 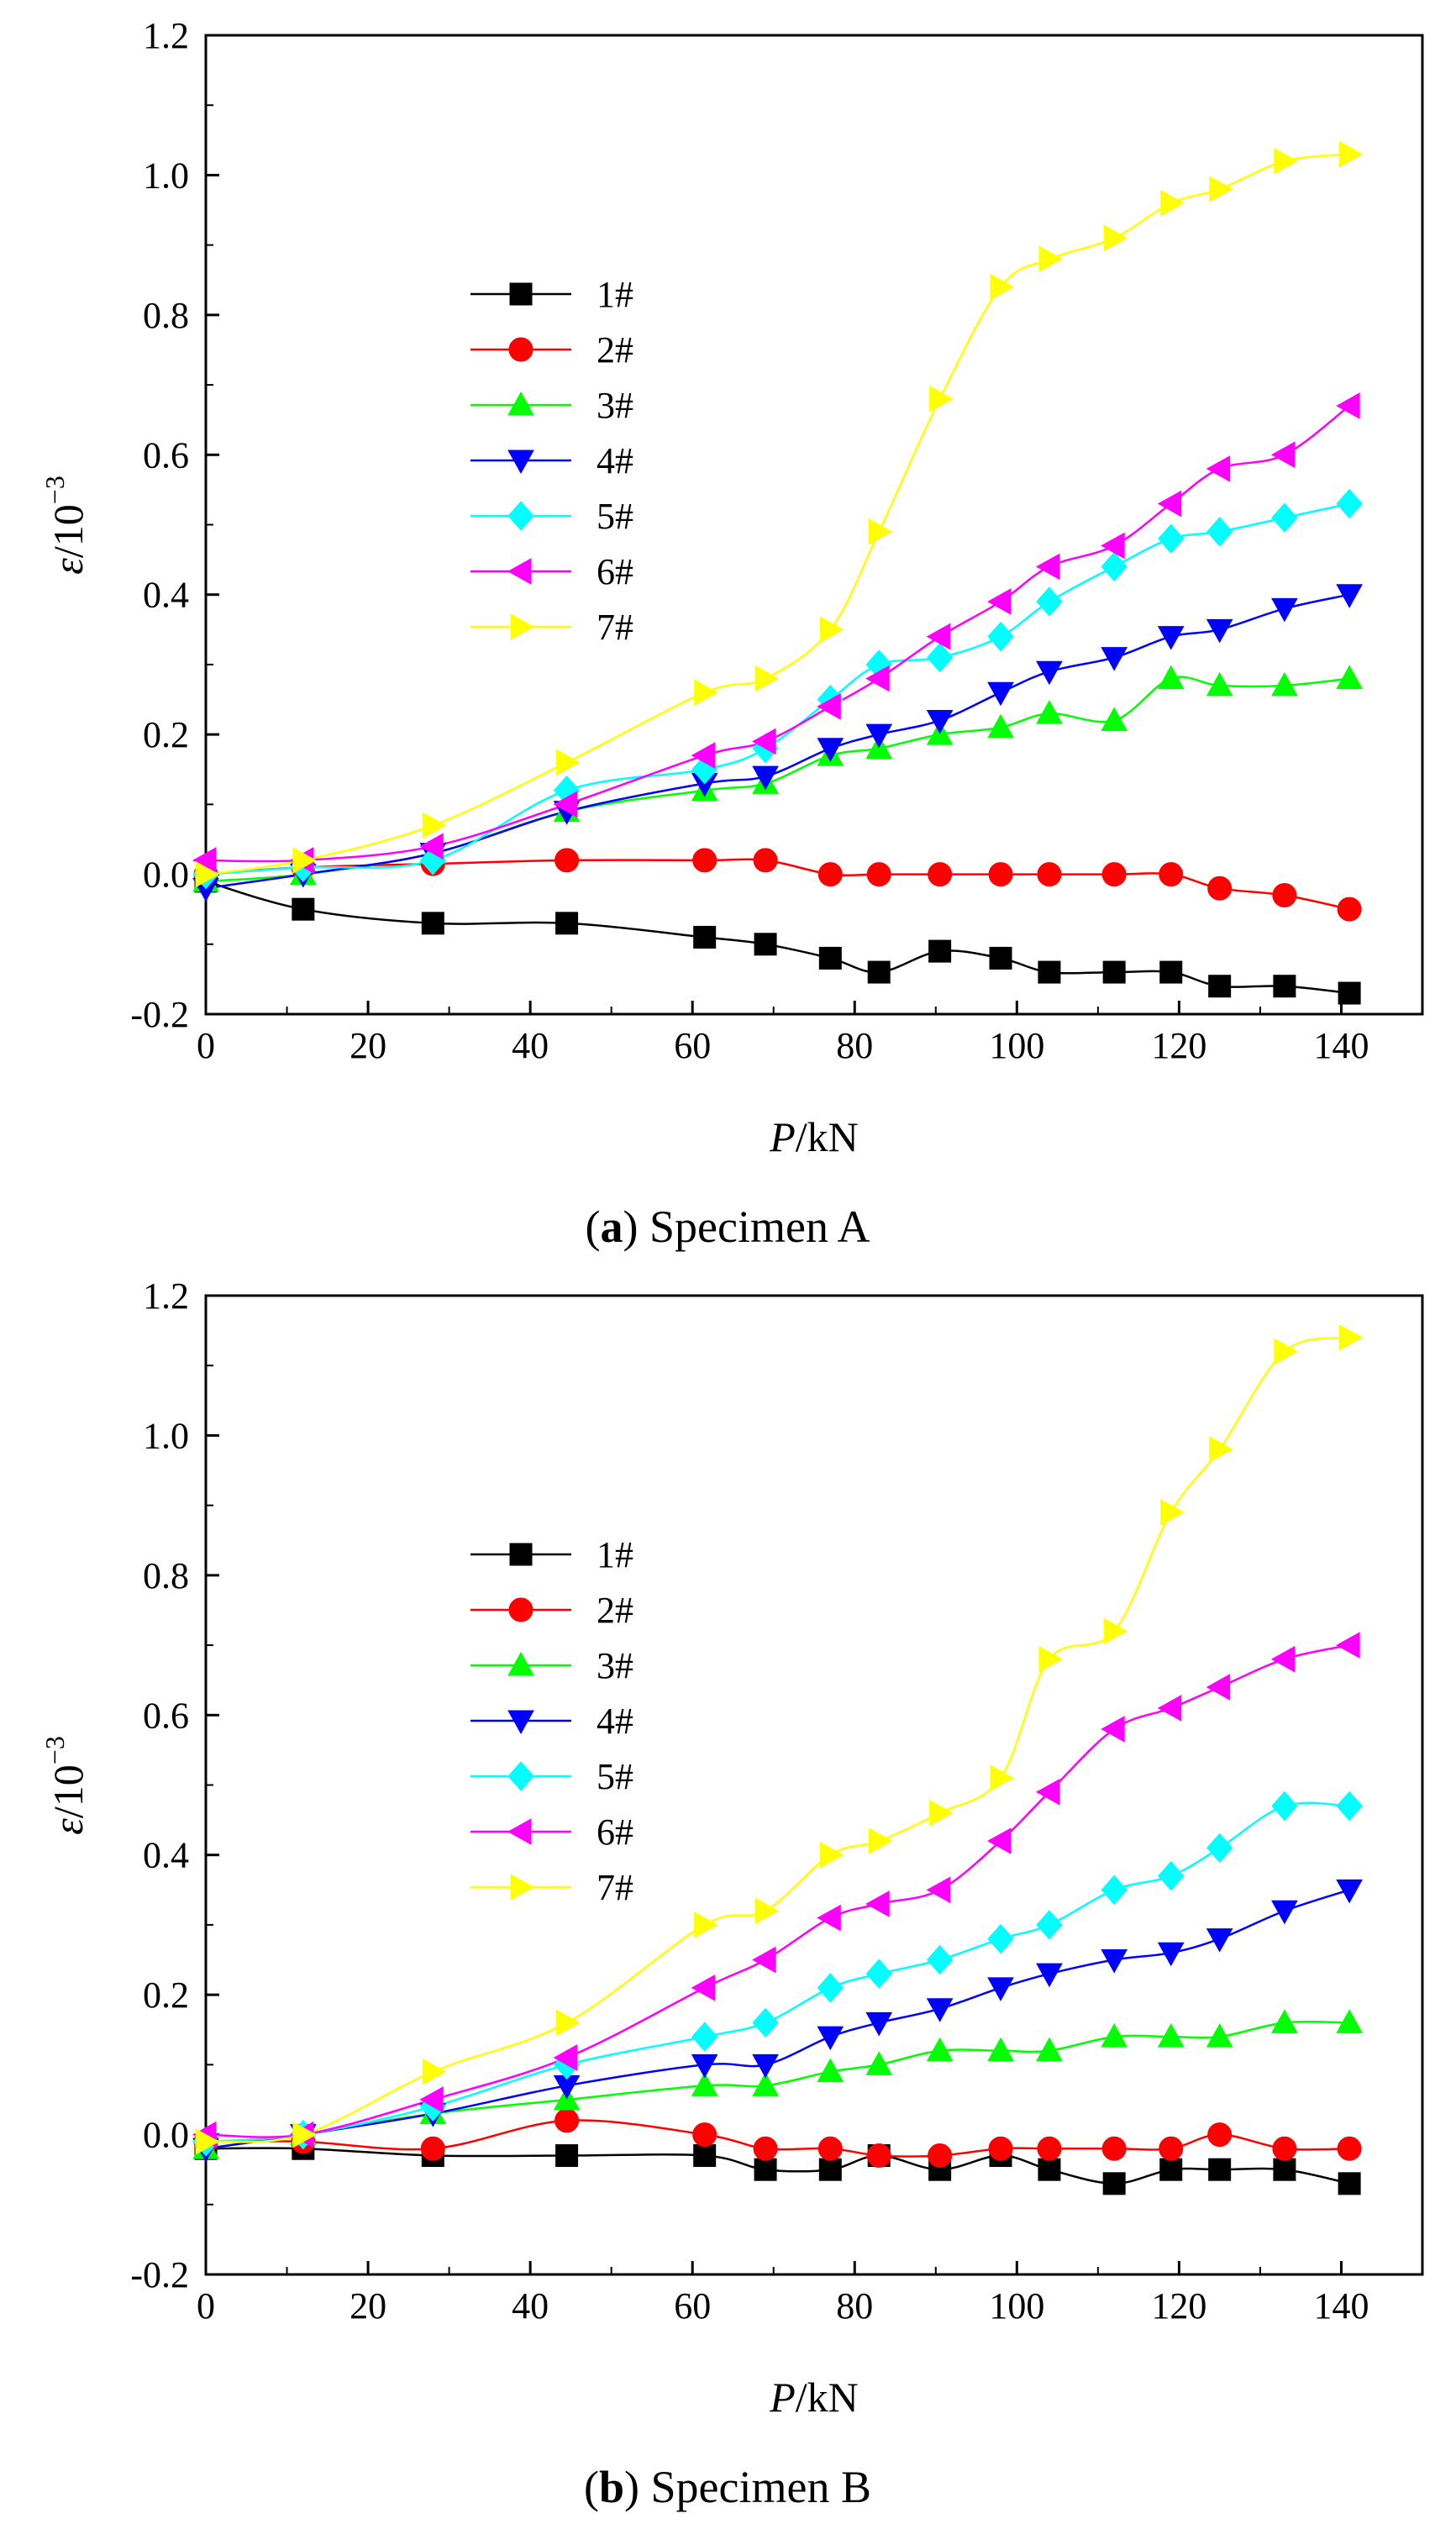 What do you see at coordinates (166, 315) in the screenshot?
I see `y-tick-label: 0.8` at bounding box center [166, 315].